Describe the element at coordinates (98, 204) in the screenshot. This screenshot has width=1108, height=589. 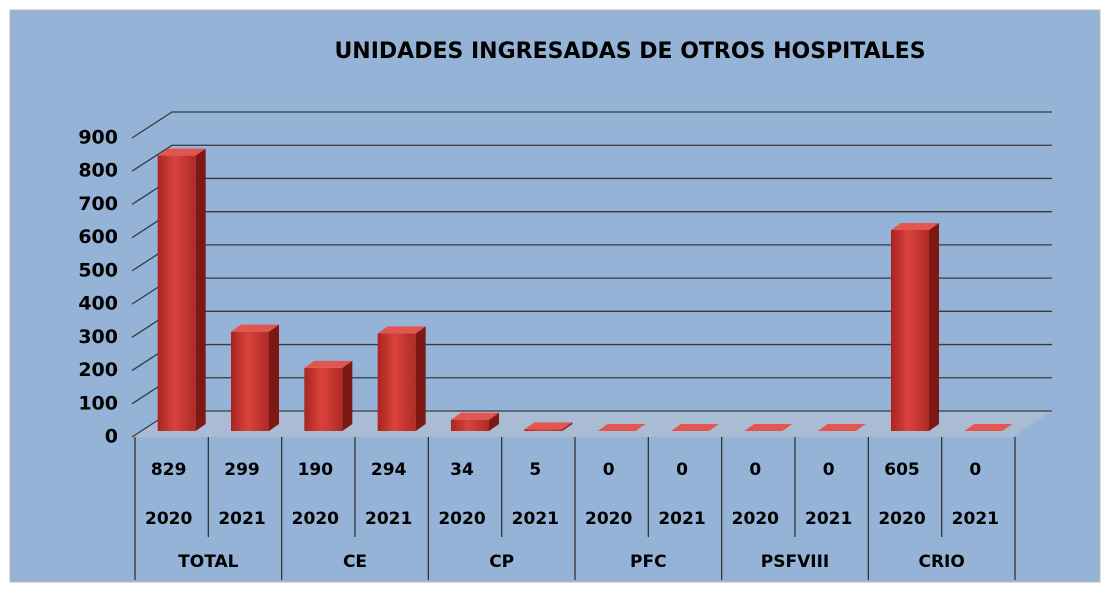
I see `y-tick-label: 700` at that location.